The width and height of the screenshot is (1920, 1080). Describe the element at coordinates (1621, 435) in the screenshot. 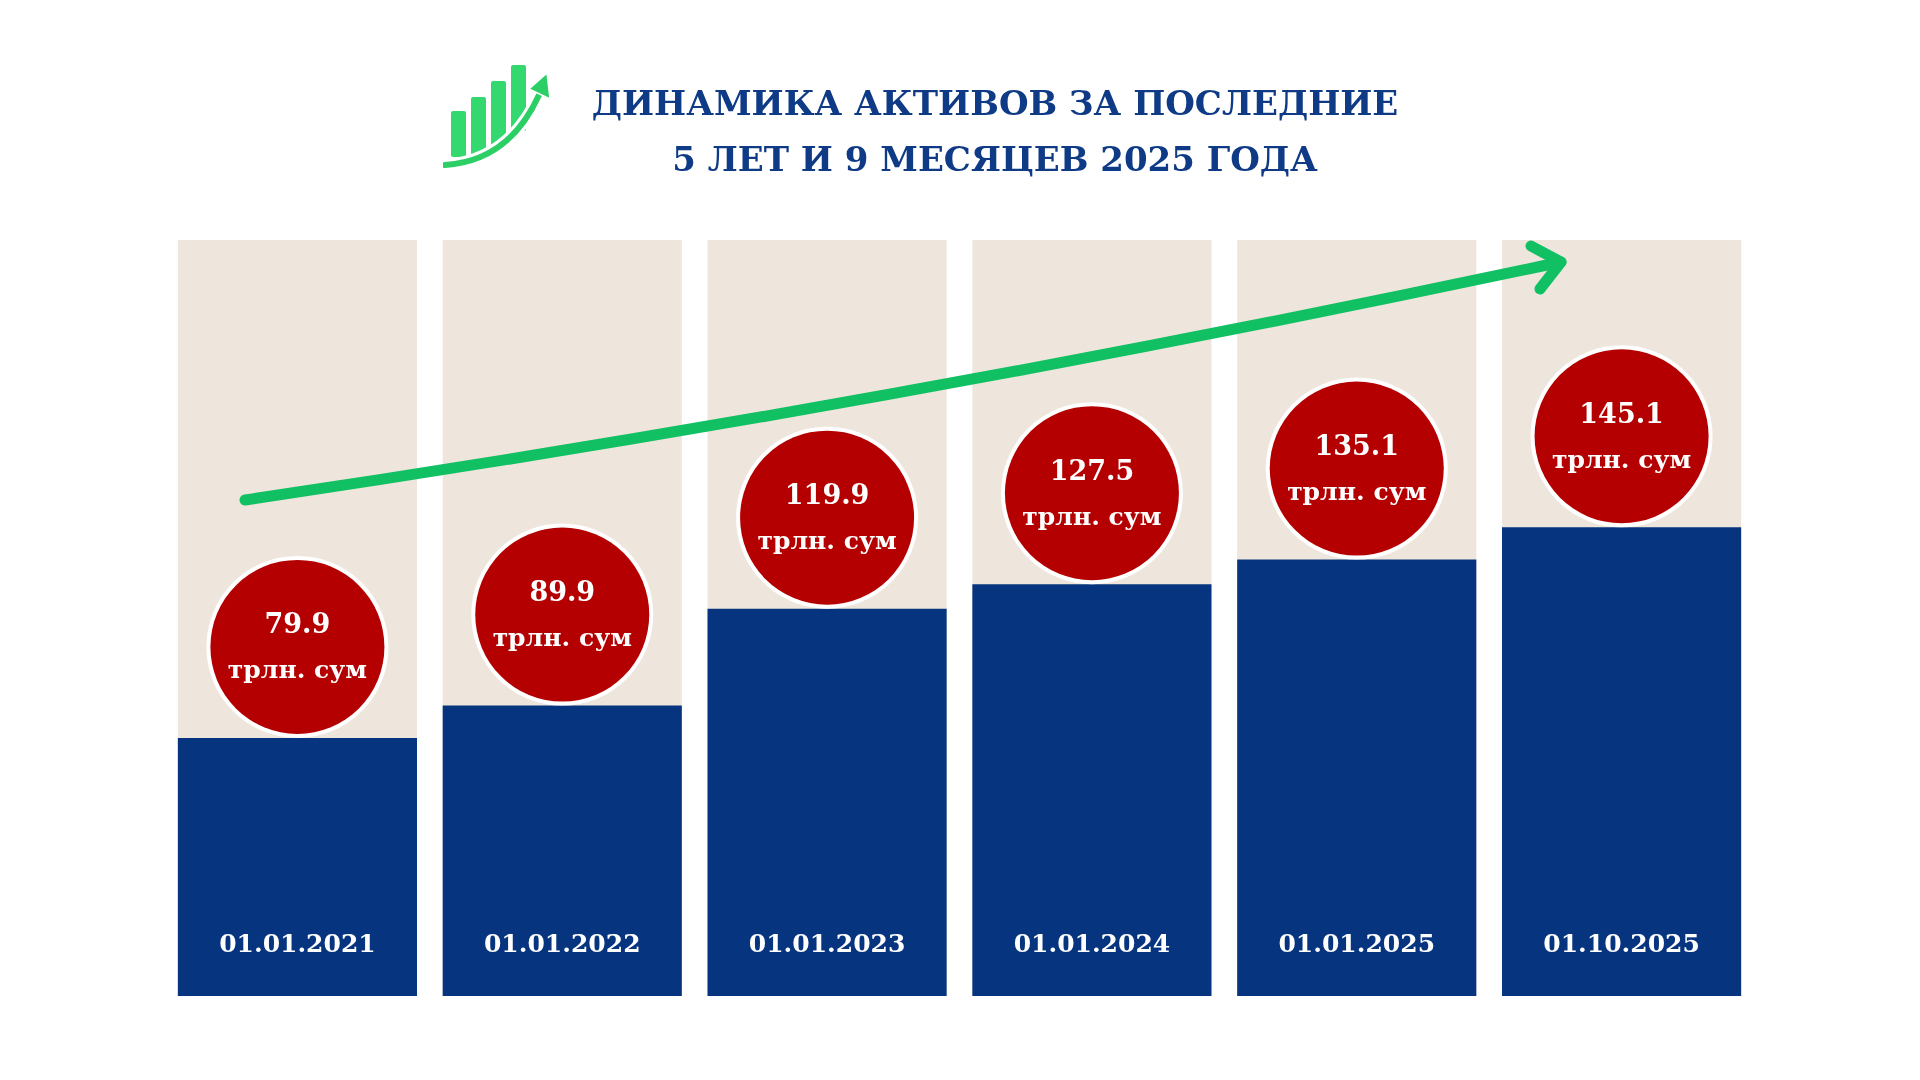

I see `data-label: 145.1 трлн. сум` at that location.